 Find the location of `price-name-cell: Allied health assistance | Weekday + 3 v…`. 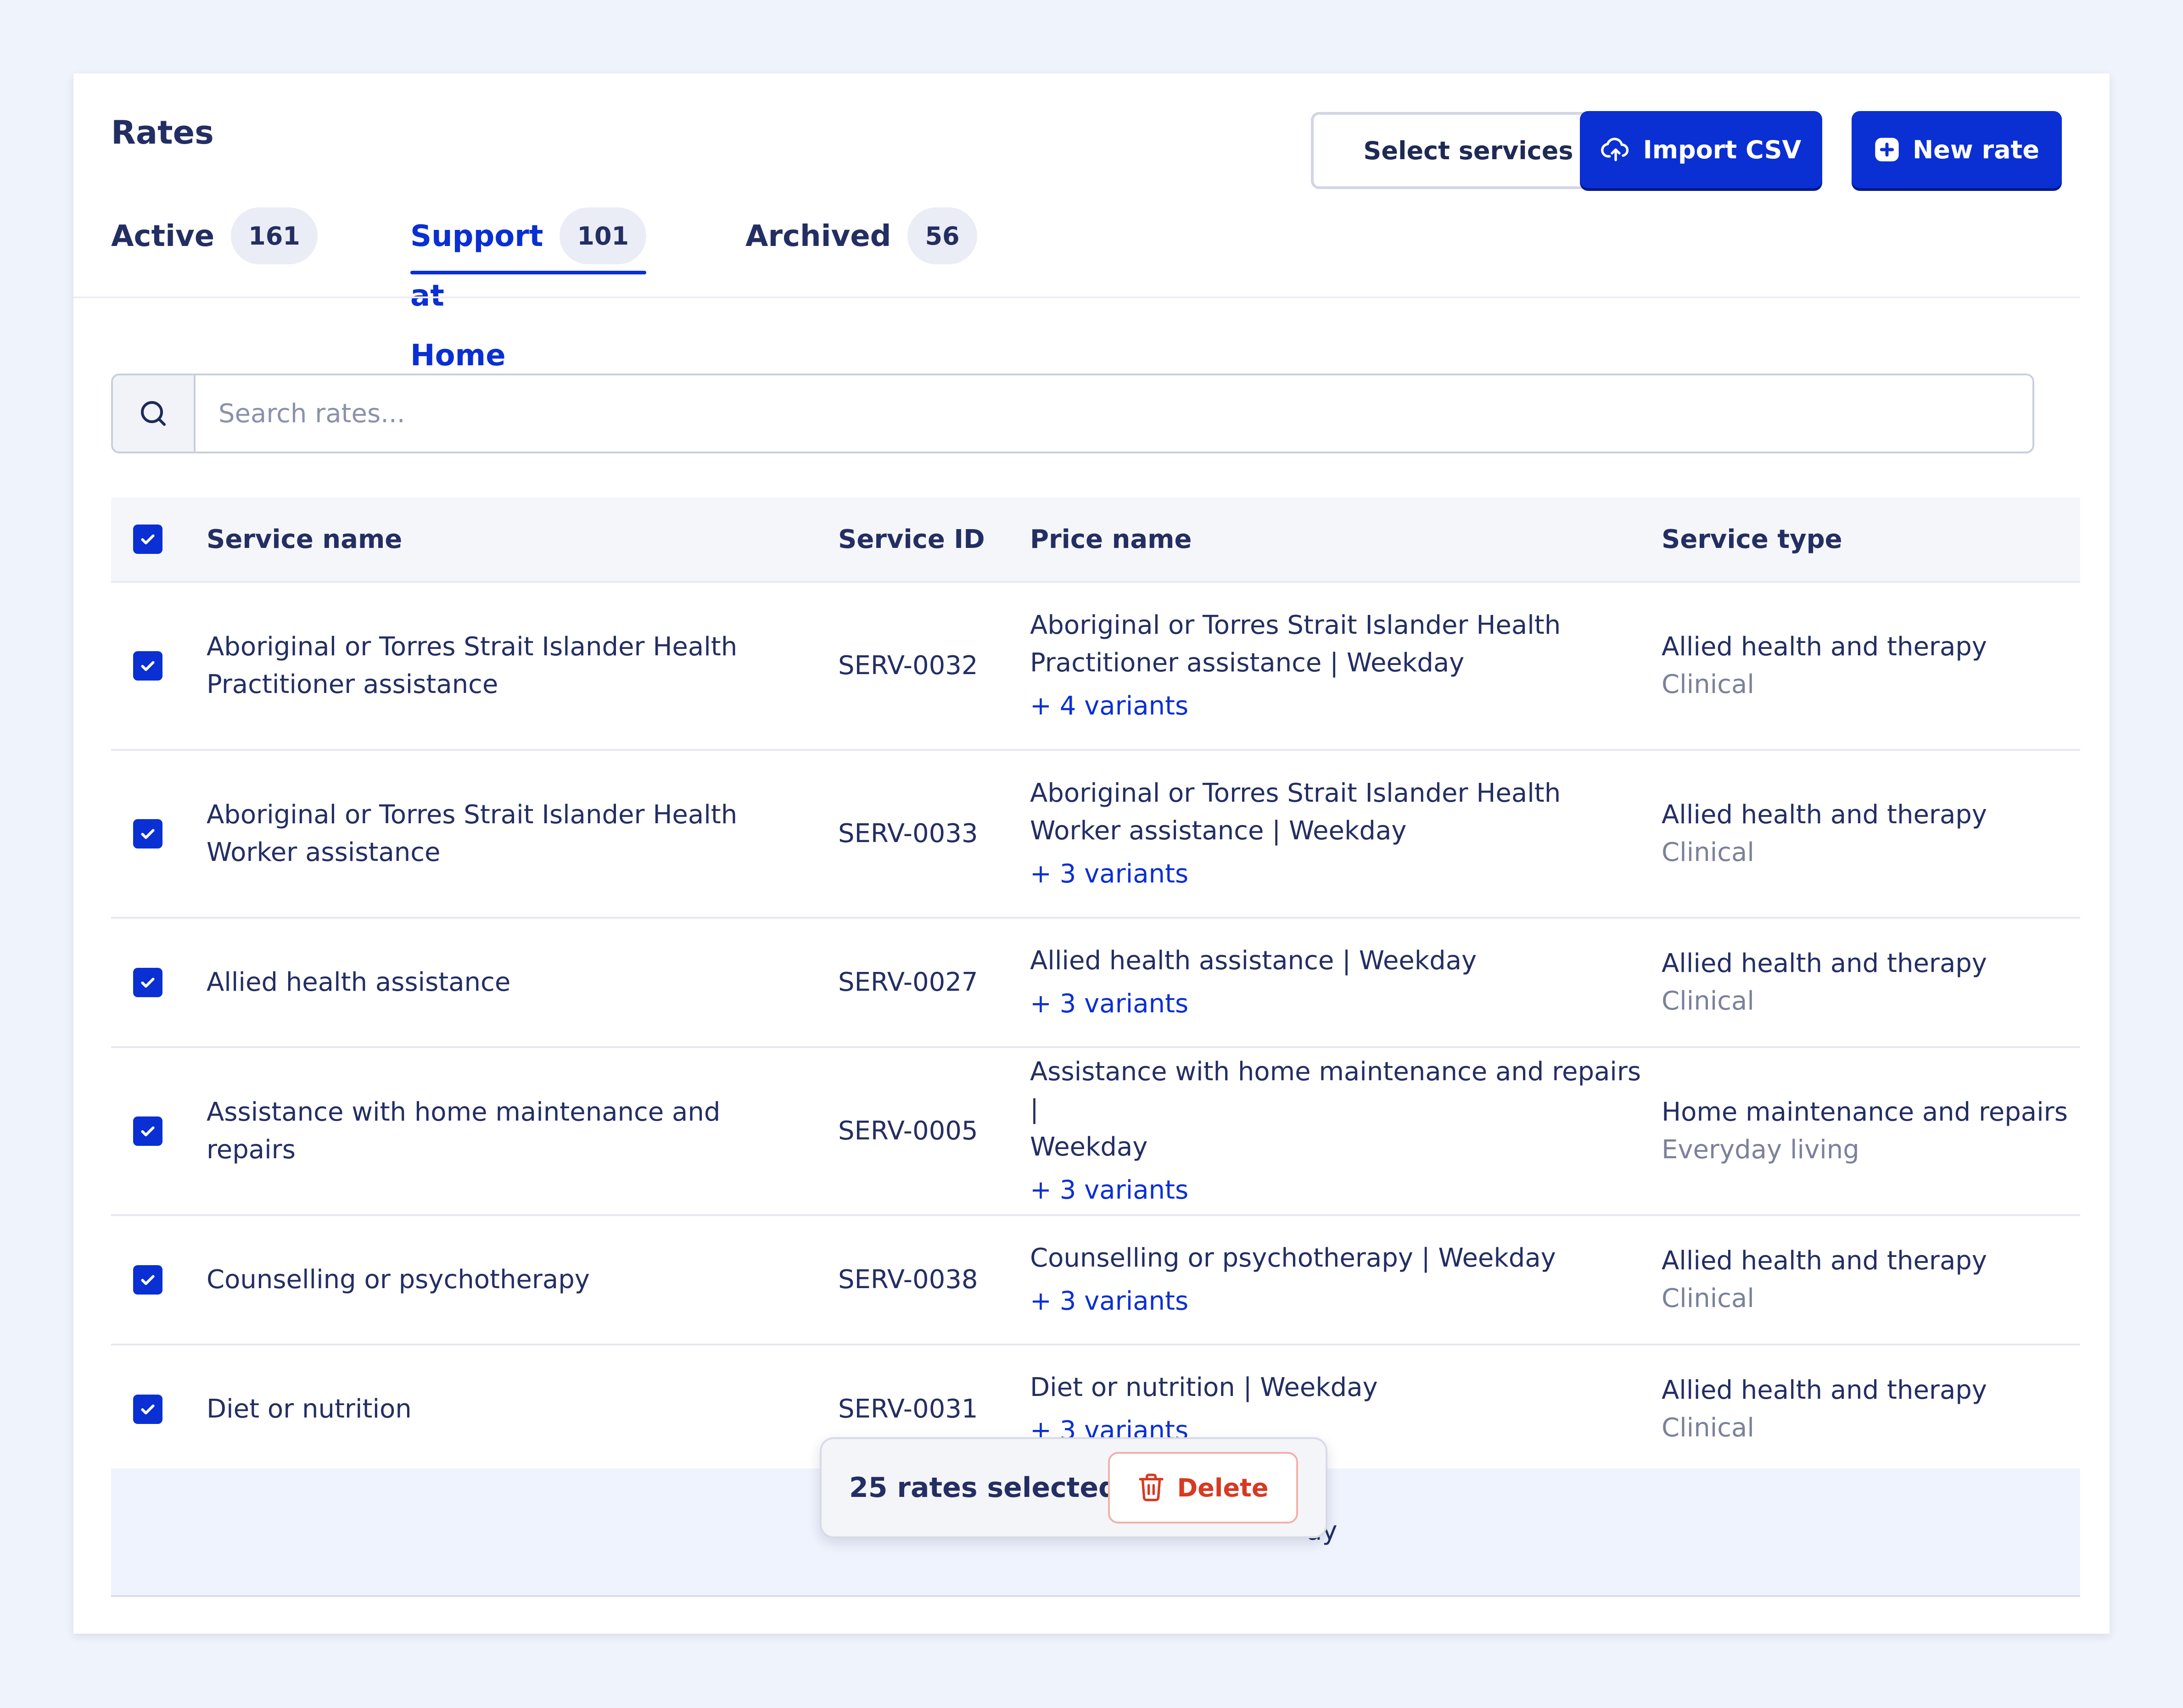

price-name-cell: Allied health assistance | Weekday + 3 v… is located at coordinates (1342, 982).